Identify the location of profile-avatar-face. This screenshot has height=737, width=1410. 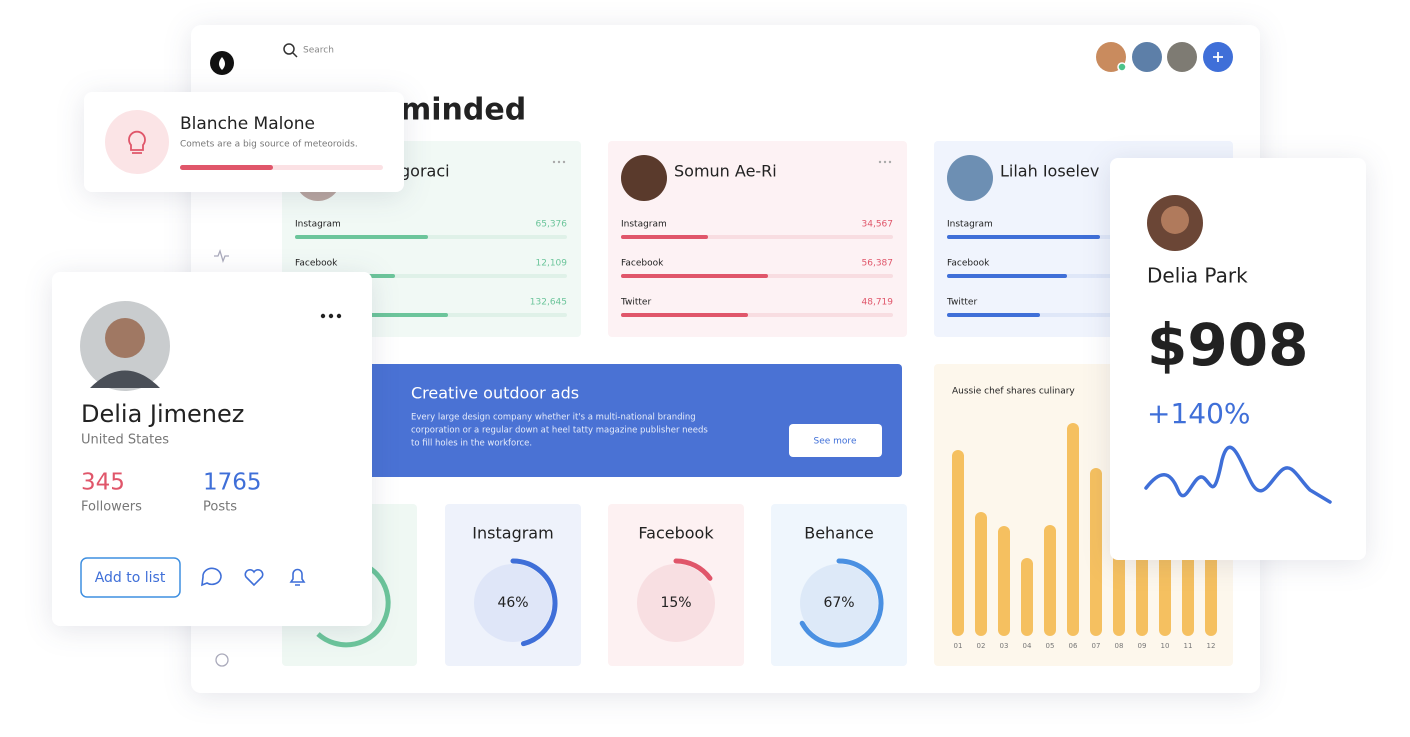
(125, 338).